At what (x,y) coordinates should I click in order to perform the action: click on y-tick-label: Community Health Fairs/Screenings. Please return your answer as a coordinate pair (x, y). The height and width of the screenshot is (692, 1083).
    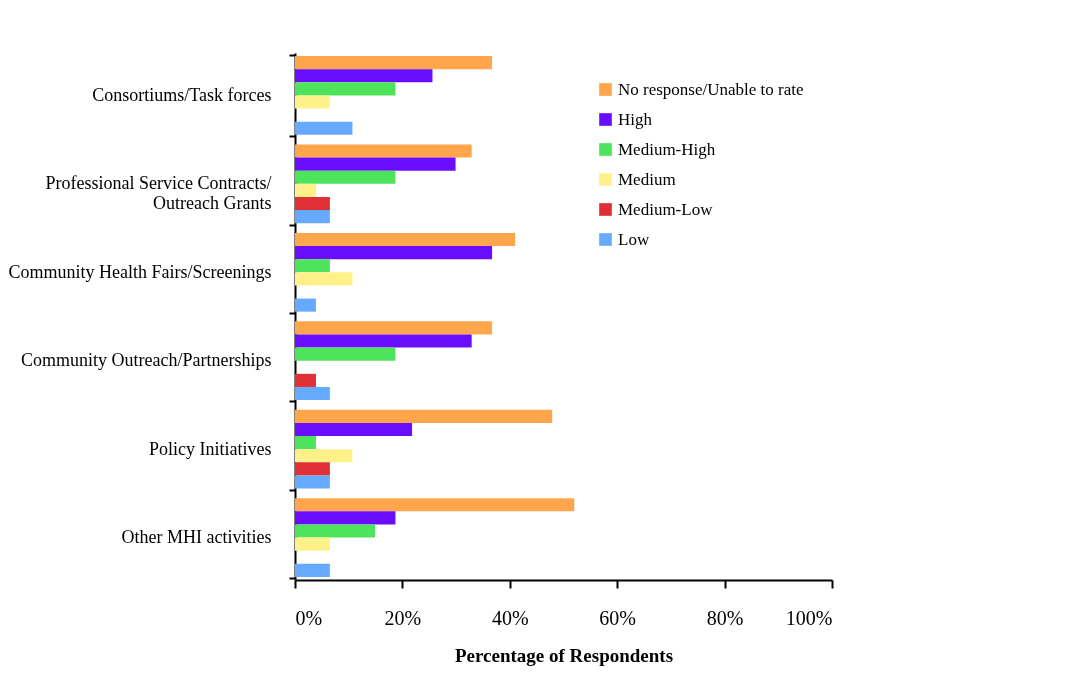
    Looking at the image, I should click on (140, 271).